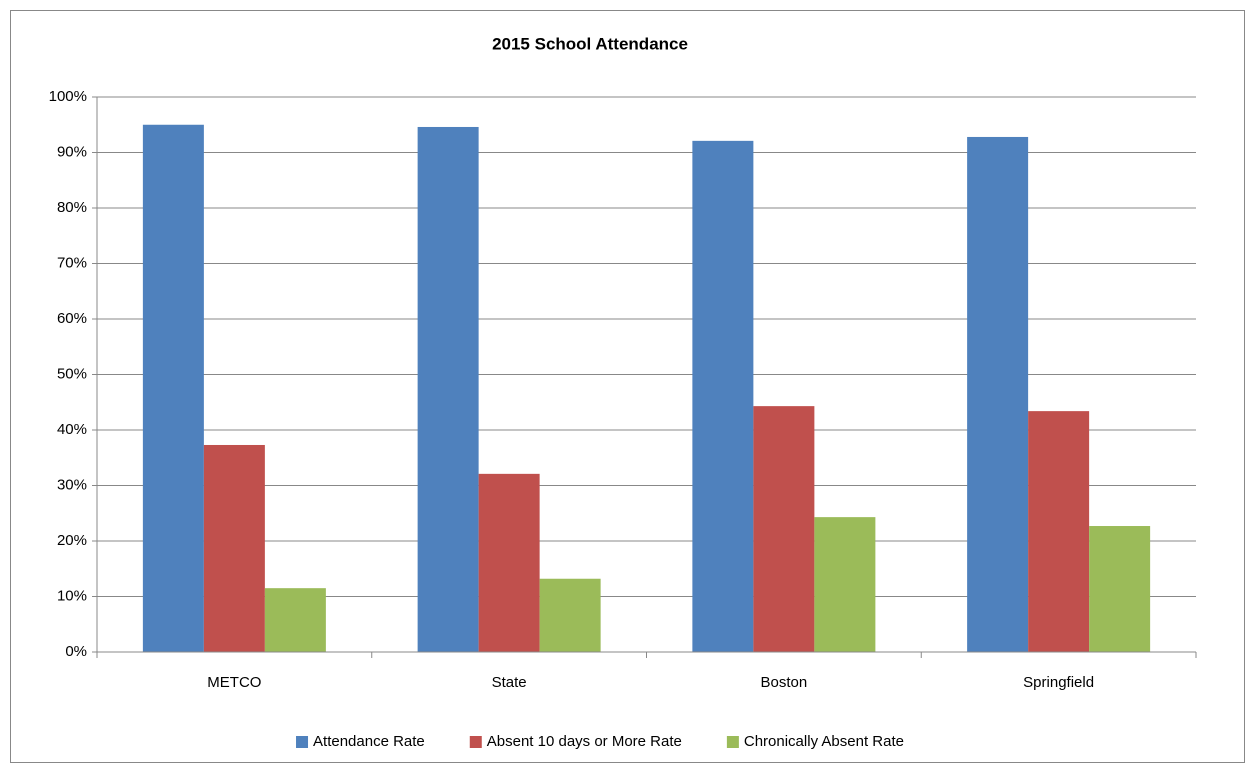 This screenshot has width=1255, height=774. What do you see at coordinates (72, 595) in the screenshot?
I see `y-tick-label: 10%` at bounding box center [72, 595].